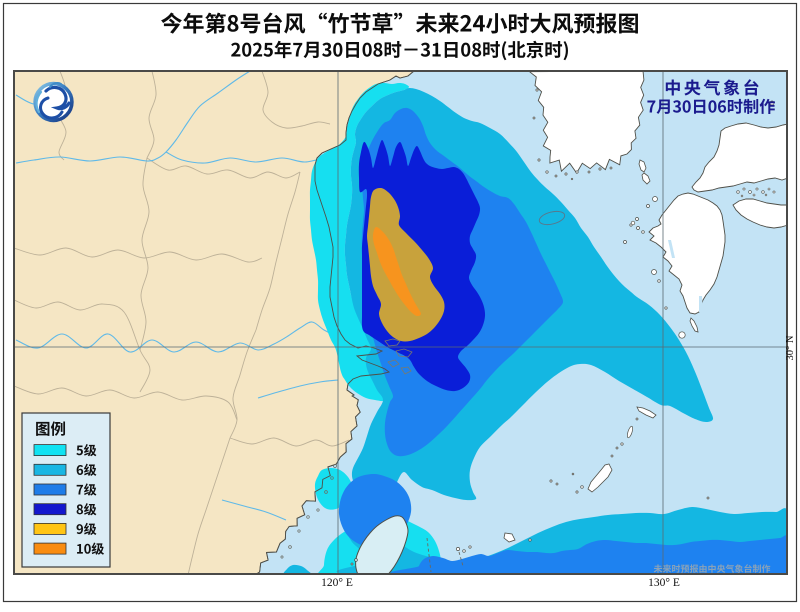 This screenshot has width=800, height=612. Describe the element at coordinates (337, 583) in the screenshot. I see `svg-text: 120° E` at that location.